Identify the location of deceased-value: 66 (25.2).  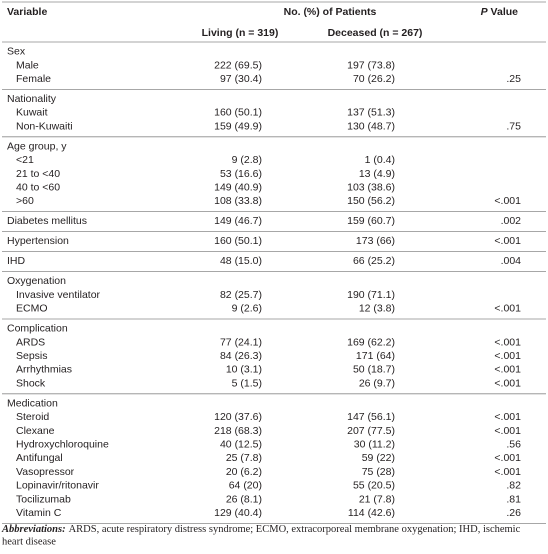
(374, 261).